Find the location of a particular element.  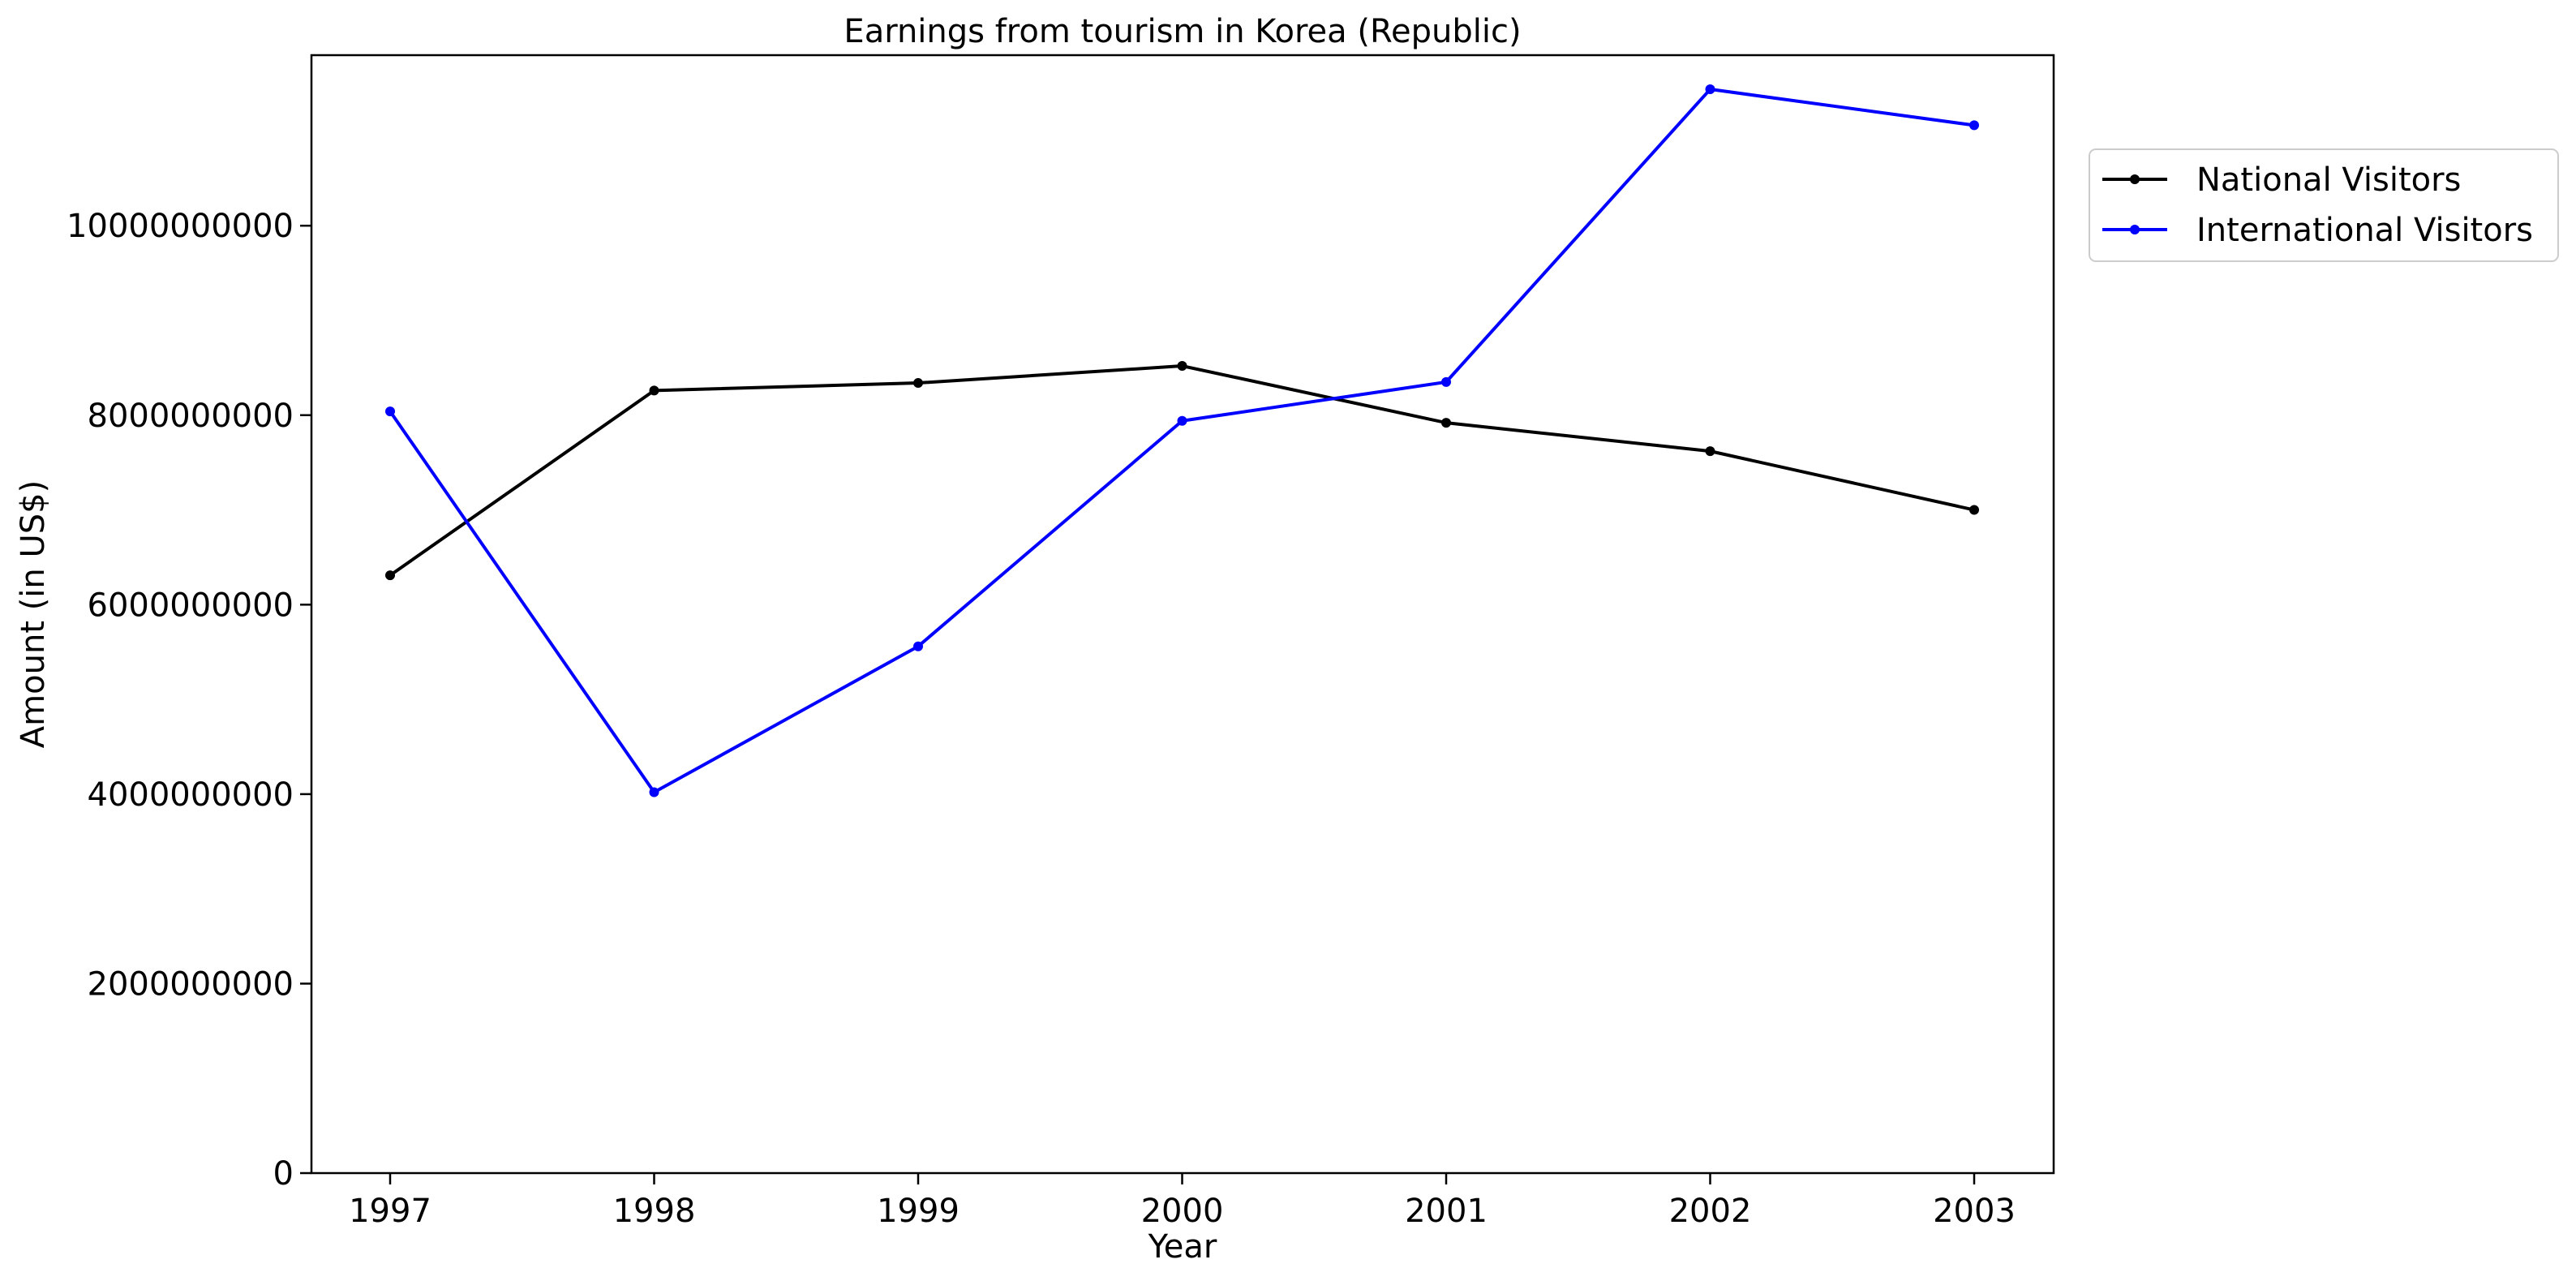

legend: National Visitors International Visitors is located at coordinates (2324, 205).